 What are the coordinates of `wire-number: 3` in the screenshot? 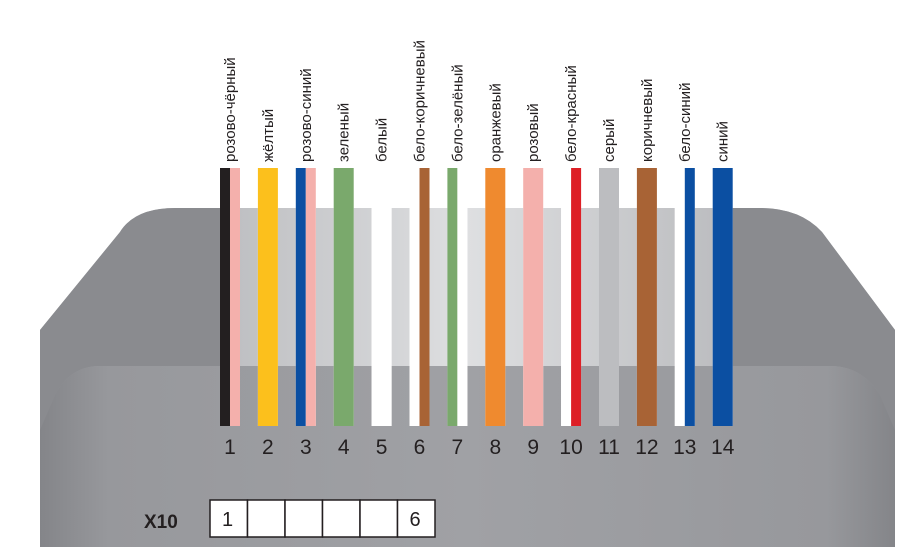 It's located at (306, 447).